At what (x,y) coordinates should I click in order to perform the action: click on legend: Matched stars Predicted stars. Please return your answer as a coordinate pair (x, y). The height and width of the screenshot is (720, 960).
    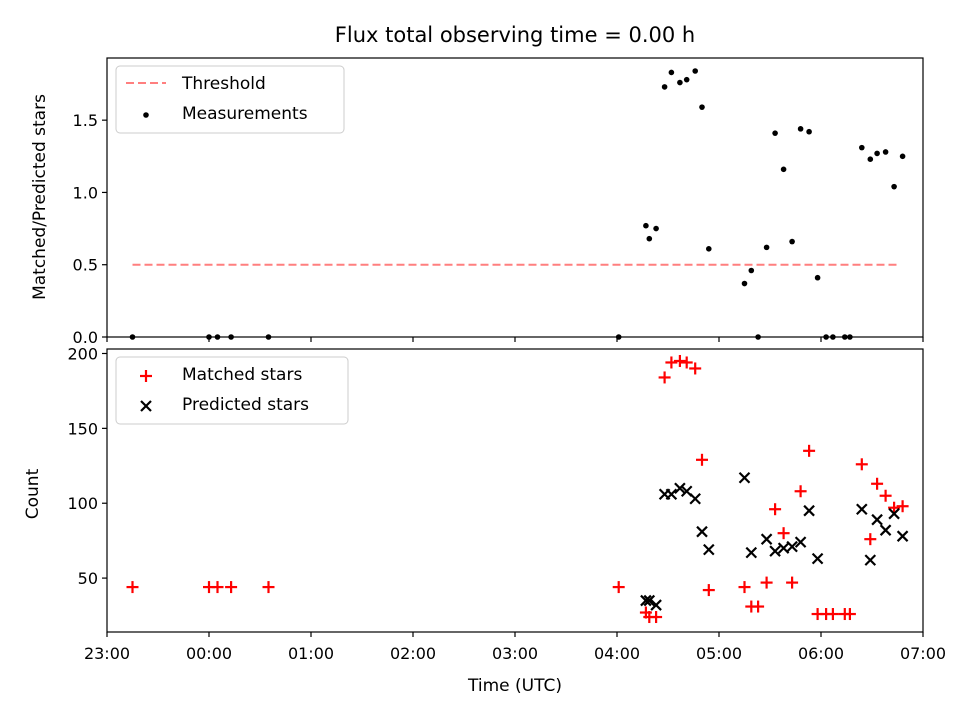
    Looking at the image, I should click on (232, 390).